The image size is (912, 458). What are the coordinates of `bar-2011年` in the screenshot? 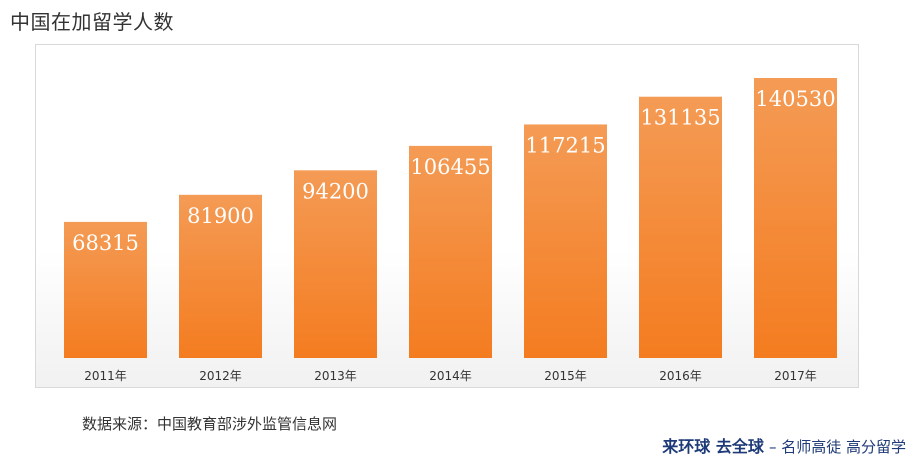 It's located at (105, 289).